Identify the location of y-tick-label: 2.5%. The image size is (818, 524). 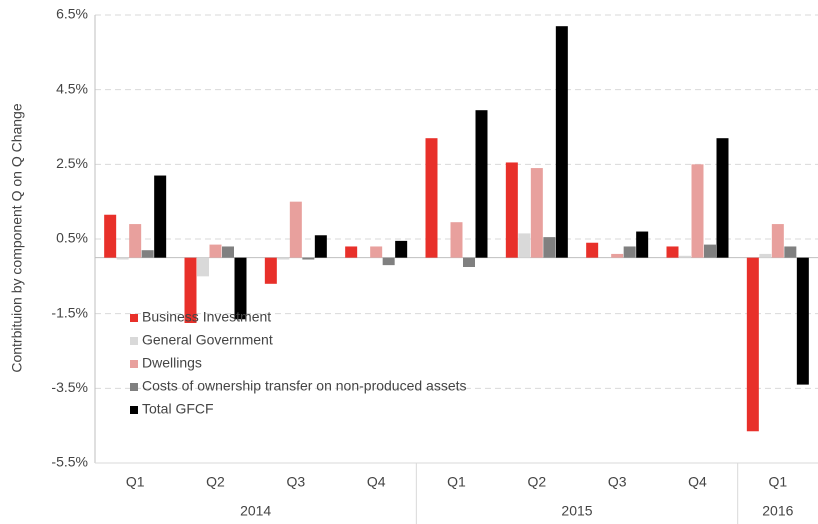
(72, 163).